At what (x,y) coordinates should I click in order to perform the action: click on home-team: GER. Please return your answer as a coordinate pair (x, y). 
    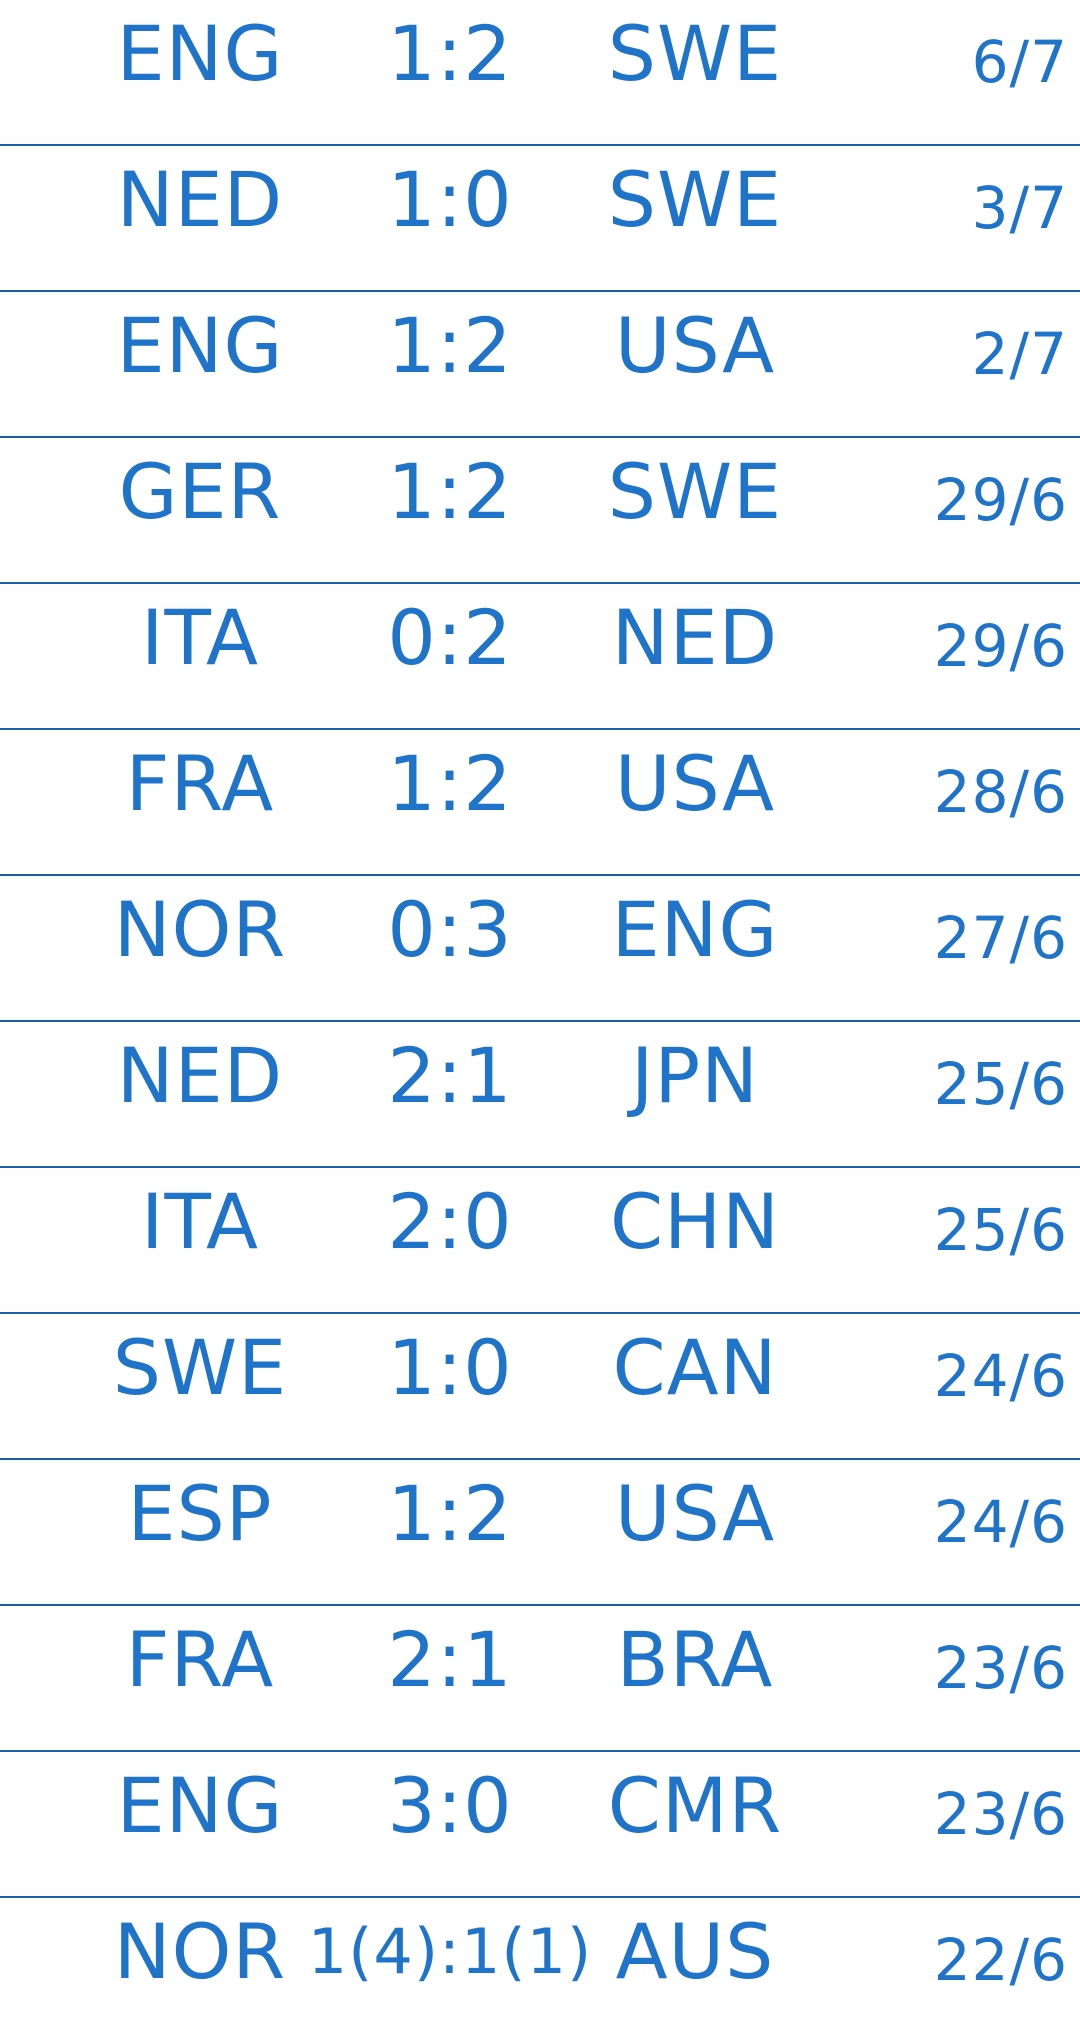
    Looking at the image, I should click on (200, 491).